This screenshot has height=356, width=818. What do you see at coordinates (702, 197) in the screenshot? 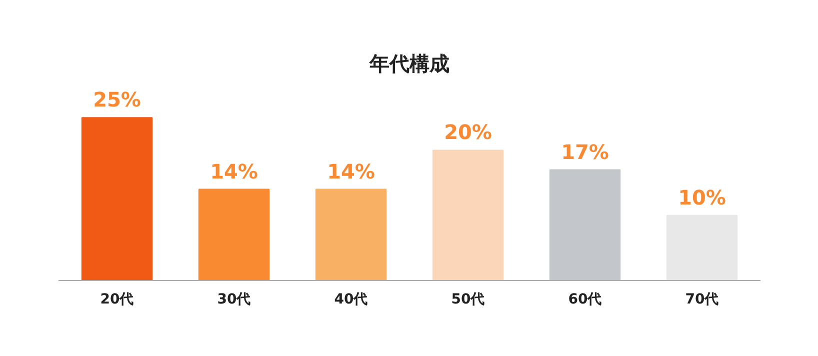
I see `data-label: 10%` at bounding box center [702, 197].